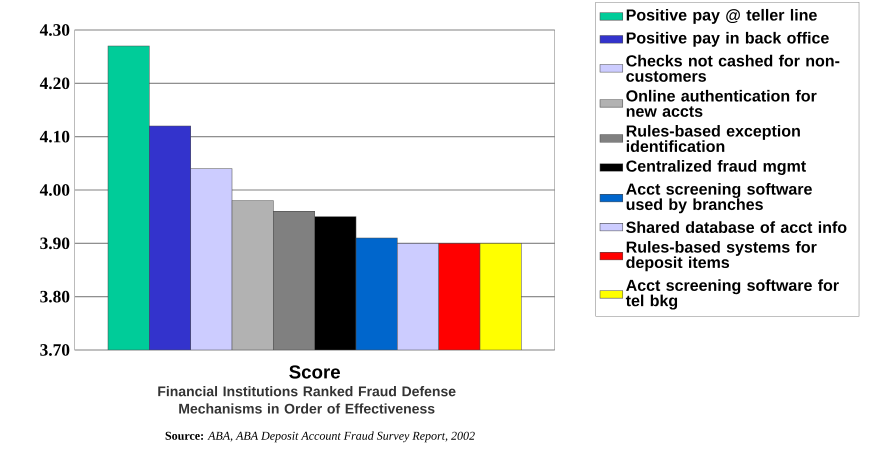 The height and width of the screenshot is (464, 871). I want to click on y-tick-label: 3.70, so click(55, 350).